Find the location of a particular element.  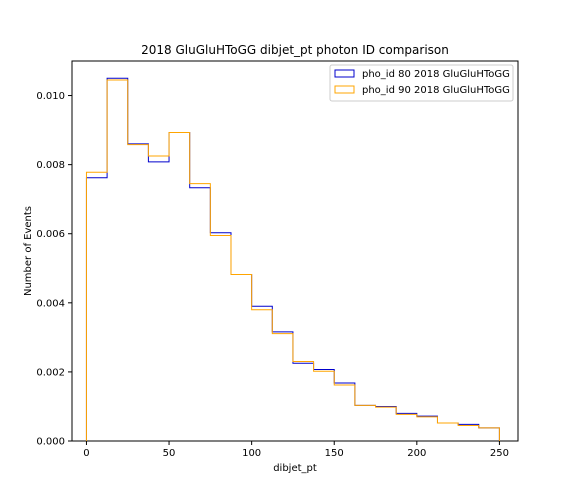

y-tick-label: 0.006 is located at coordinates (50, 234).